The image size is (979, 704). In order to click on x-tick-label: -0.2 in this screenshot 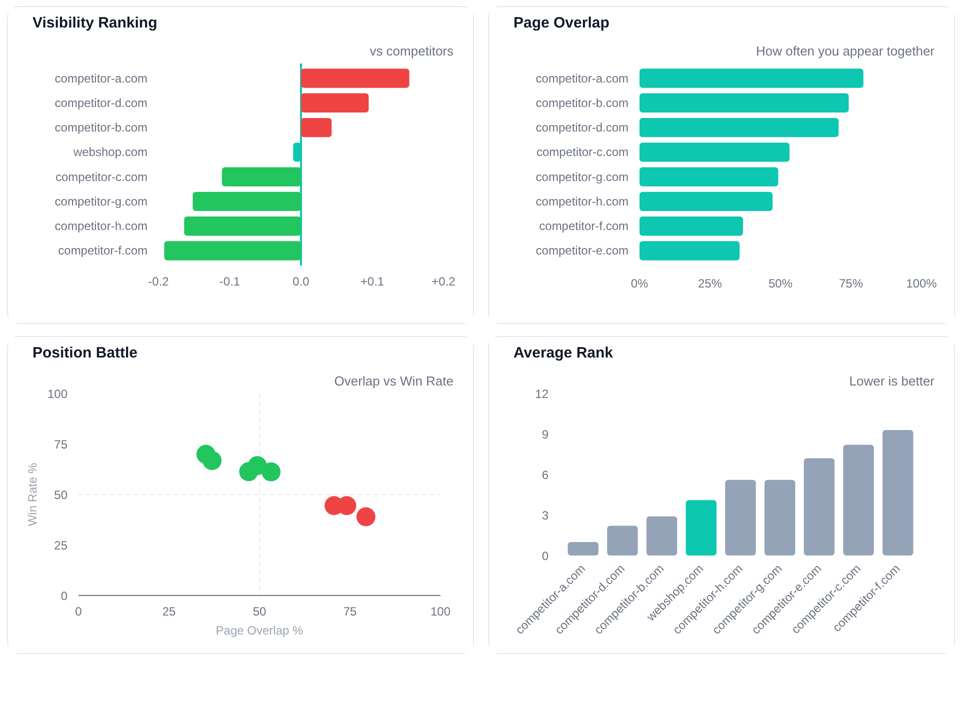, I will do `click(159, 281)`.